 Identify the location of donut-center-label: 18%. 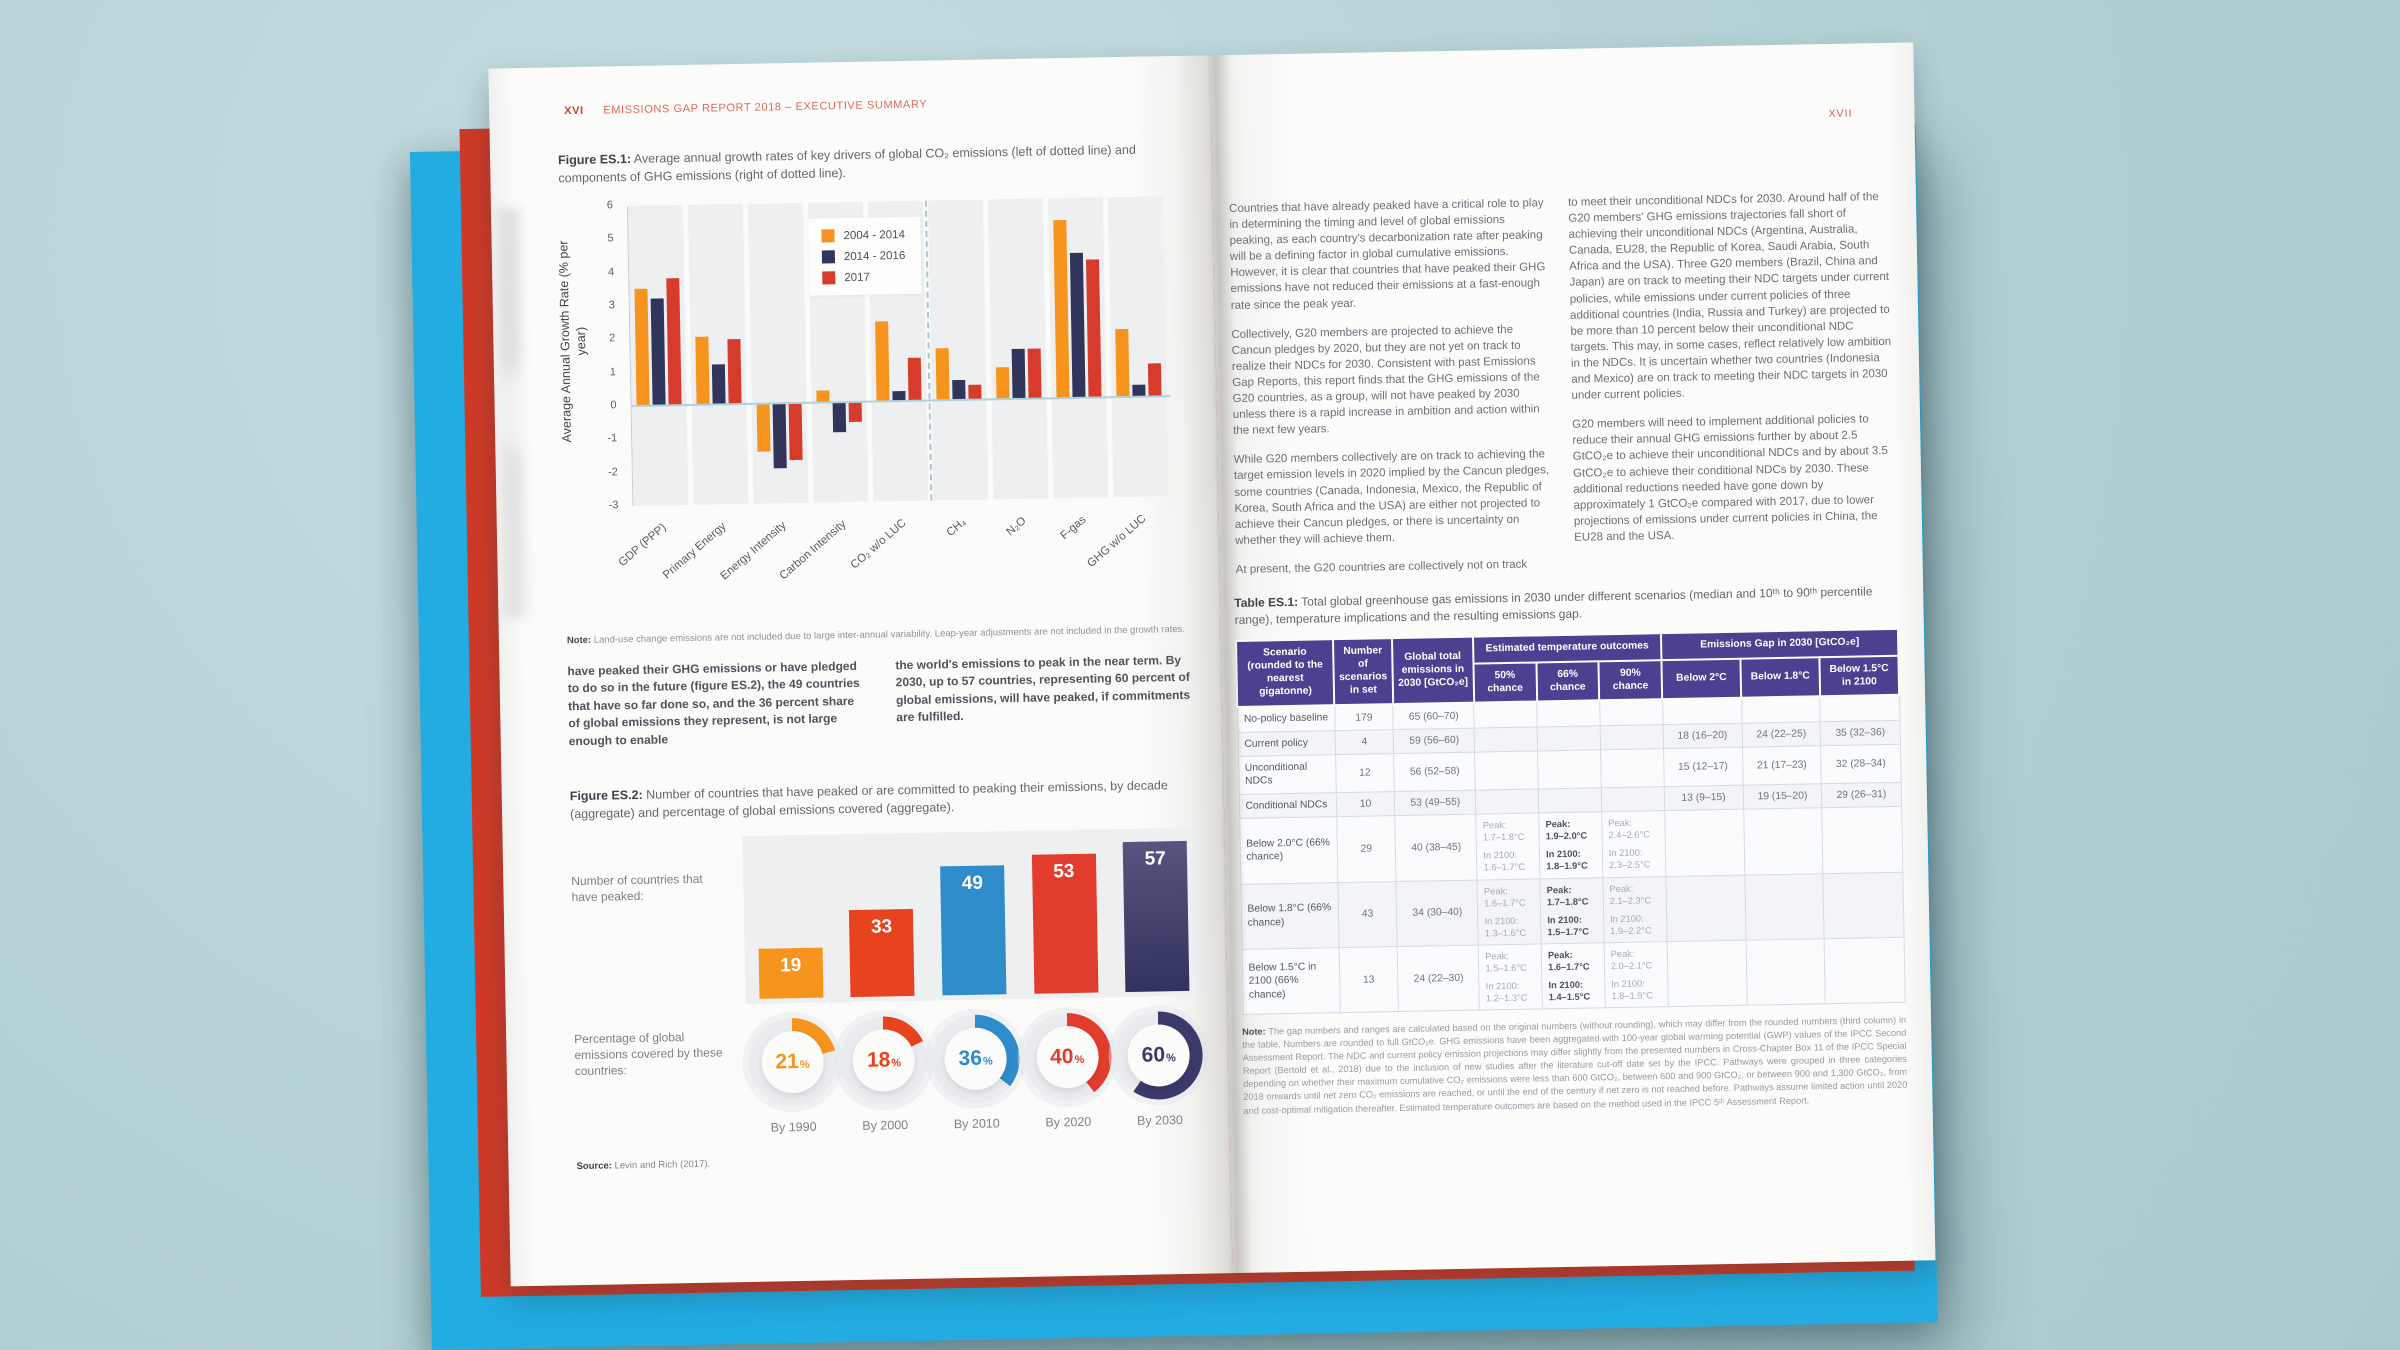
(884, 1061).